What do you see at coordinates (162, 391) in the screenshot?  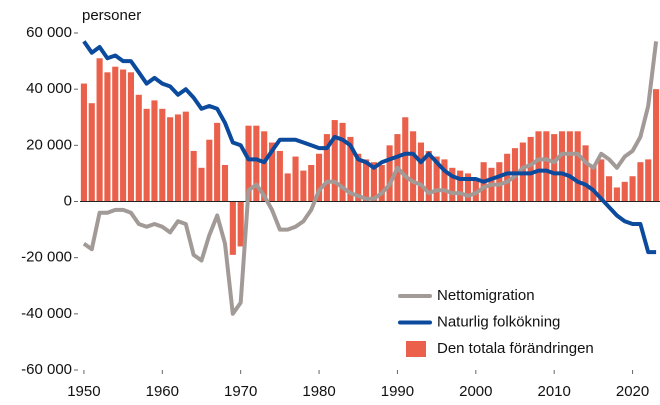 I see `x-tick-label: 1960` at bounding box center [162, 391].